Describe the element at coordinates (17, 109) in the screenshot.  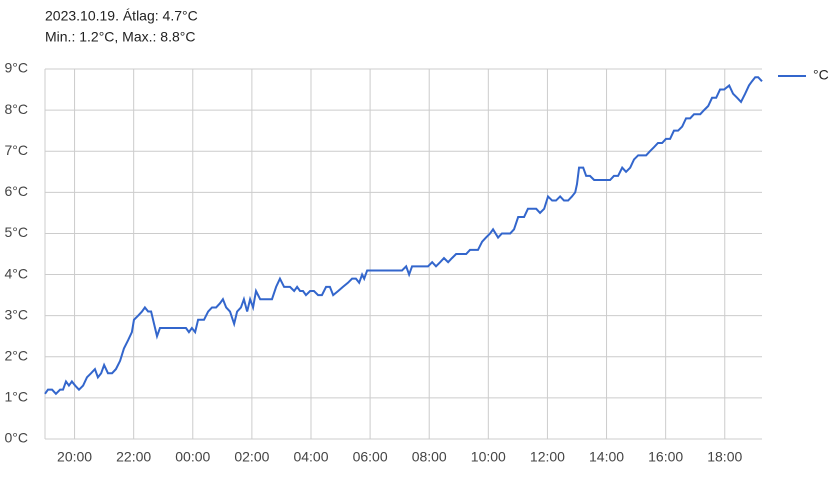
I see `y-tick-label: 8°C` at that location.